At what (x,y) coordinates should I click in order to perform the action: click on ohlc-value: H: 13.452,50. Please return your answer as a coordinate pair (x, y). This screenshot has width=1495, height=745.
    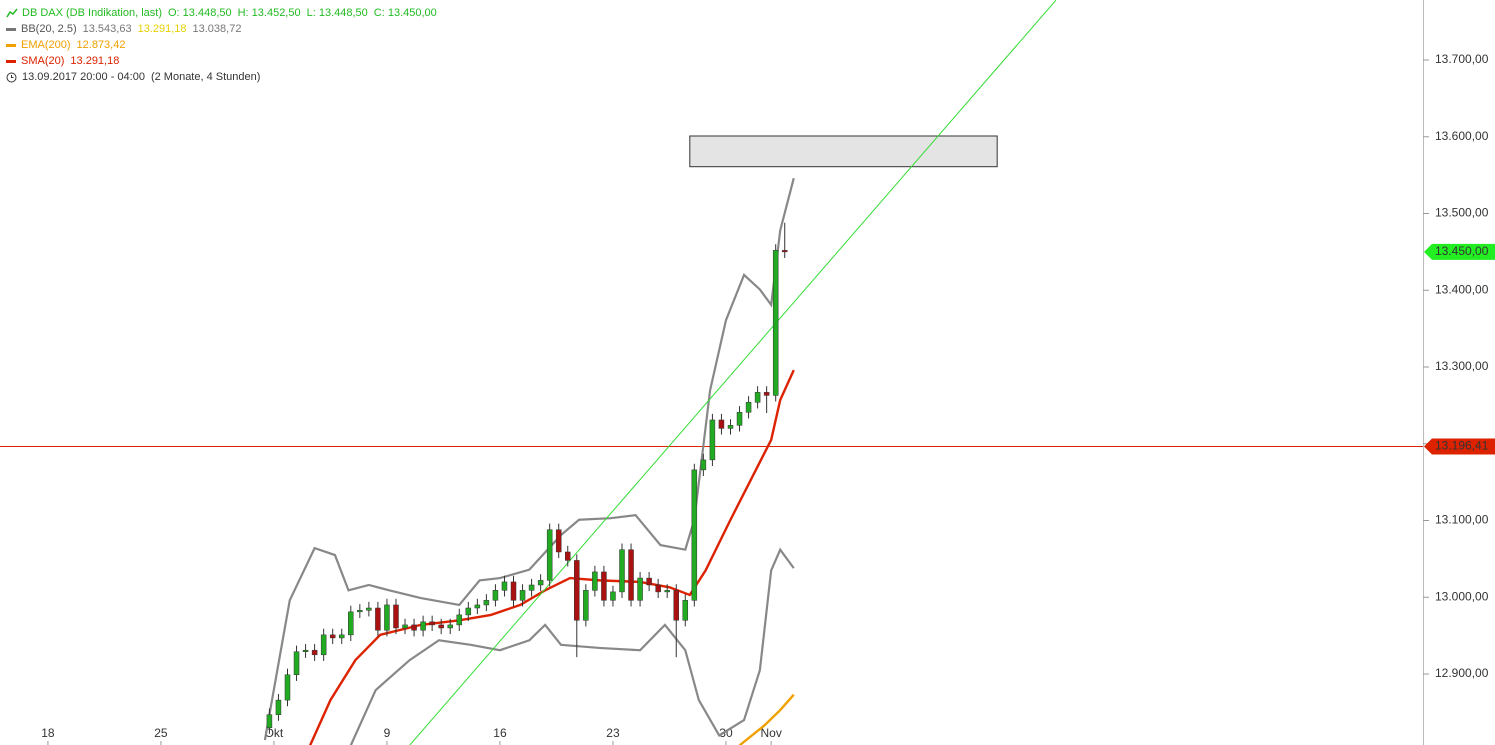
    Looking at the image, I should click on (269, 13).